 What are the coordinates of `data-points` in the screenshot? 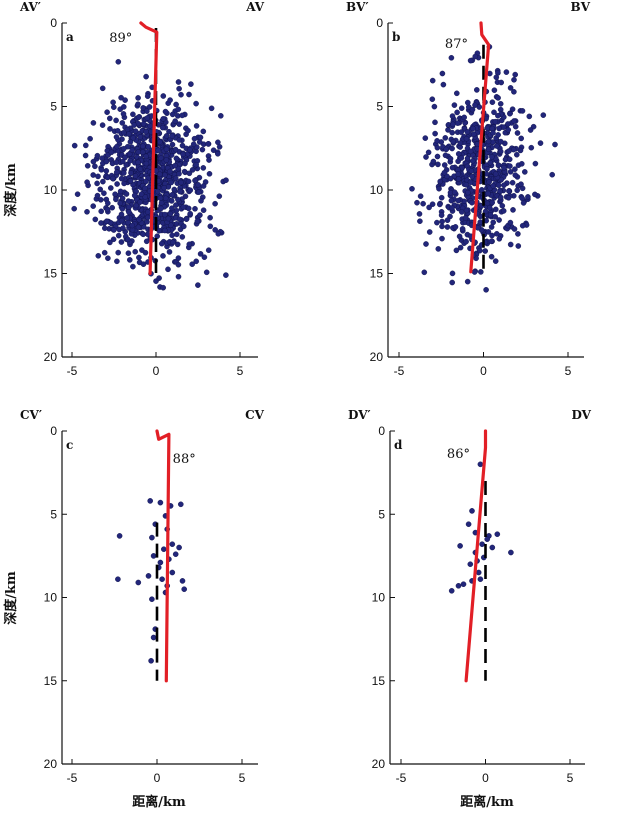 It's located at (151, 581).